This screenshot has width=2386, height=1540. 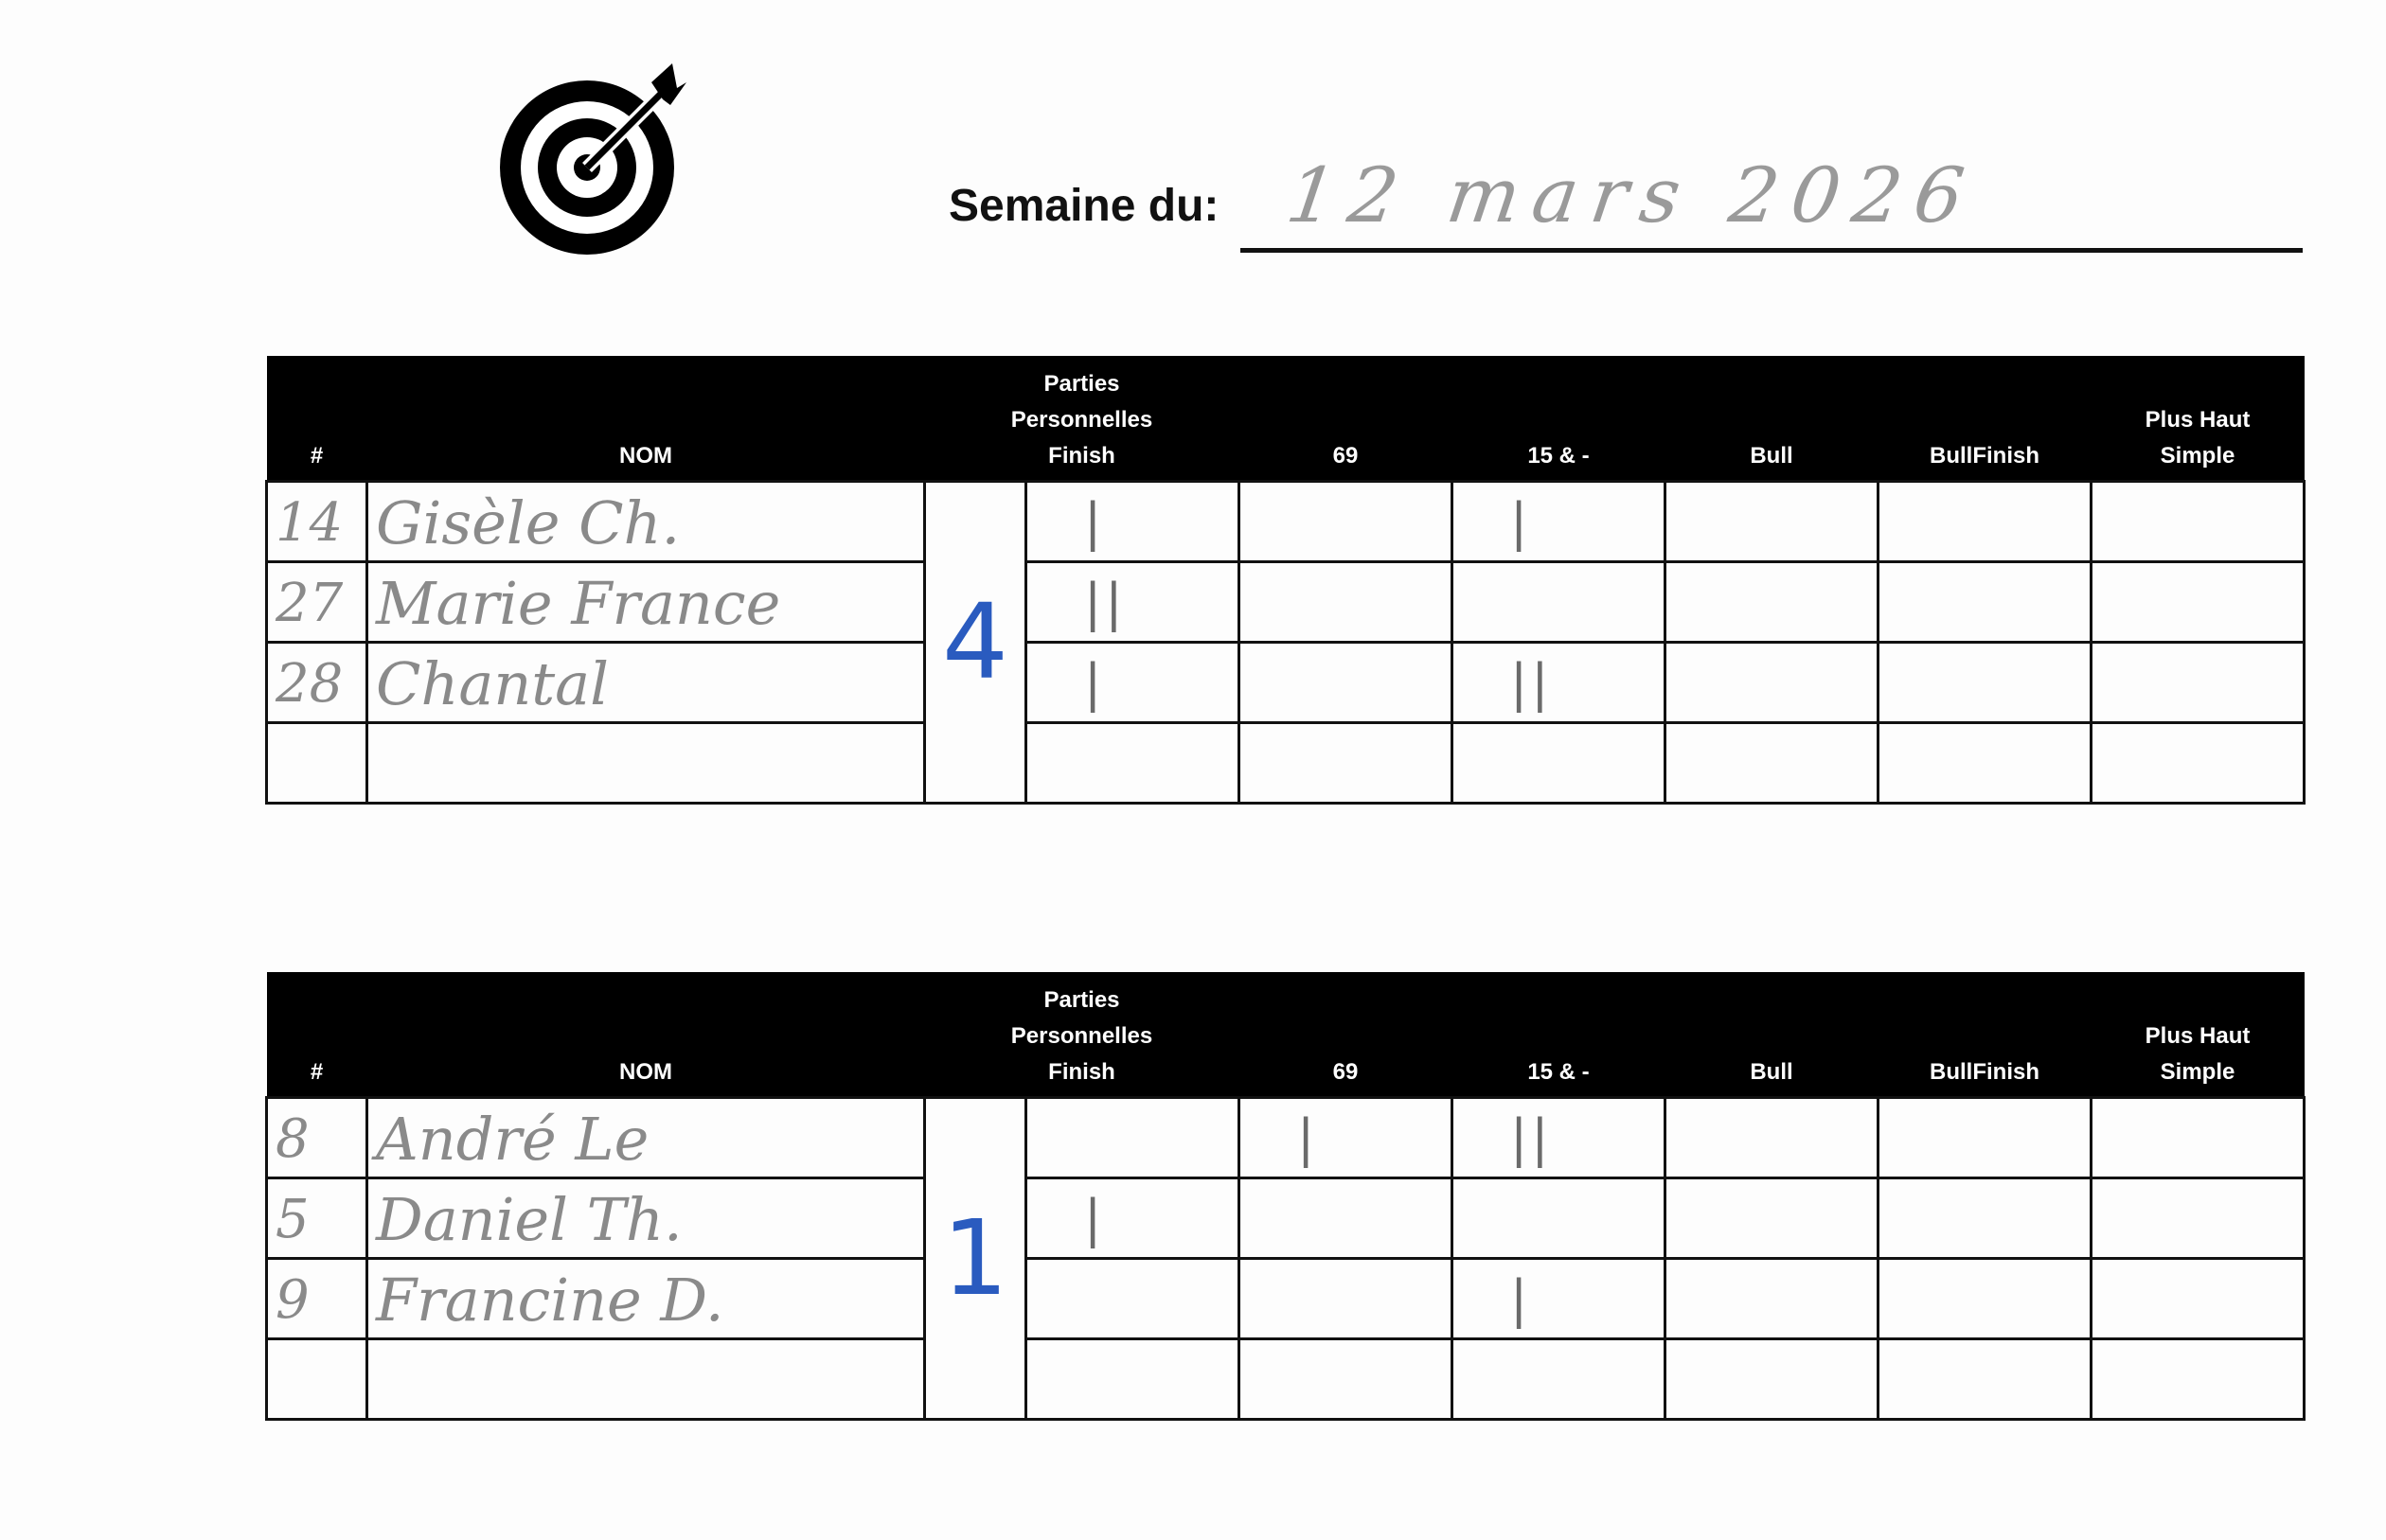 What do you see at coordinates (645, 1218) in the screenshot?
I see `nom-cell: Daniel Th.` at bounding box center [645, 1218].